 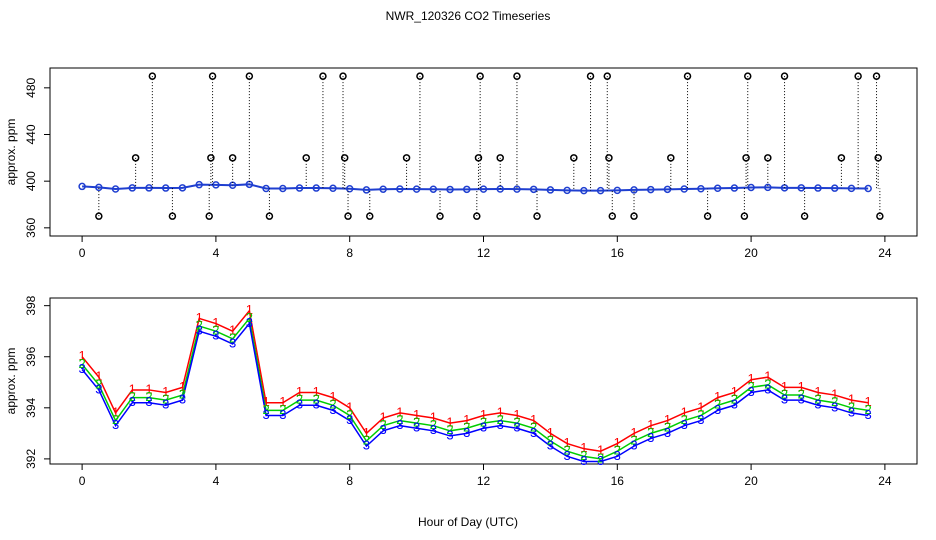 What do you see at coordinates (216, 253) in the screenshot?
I see `x-tick-label: 4` at bounding box center [216, 253].